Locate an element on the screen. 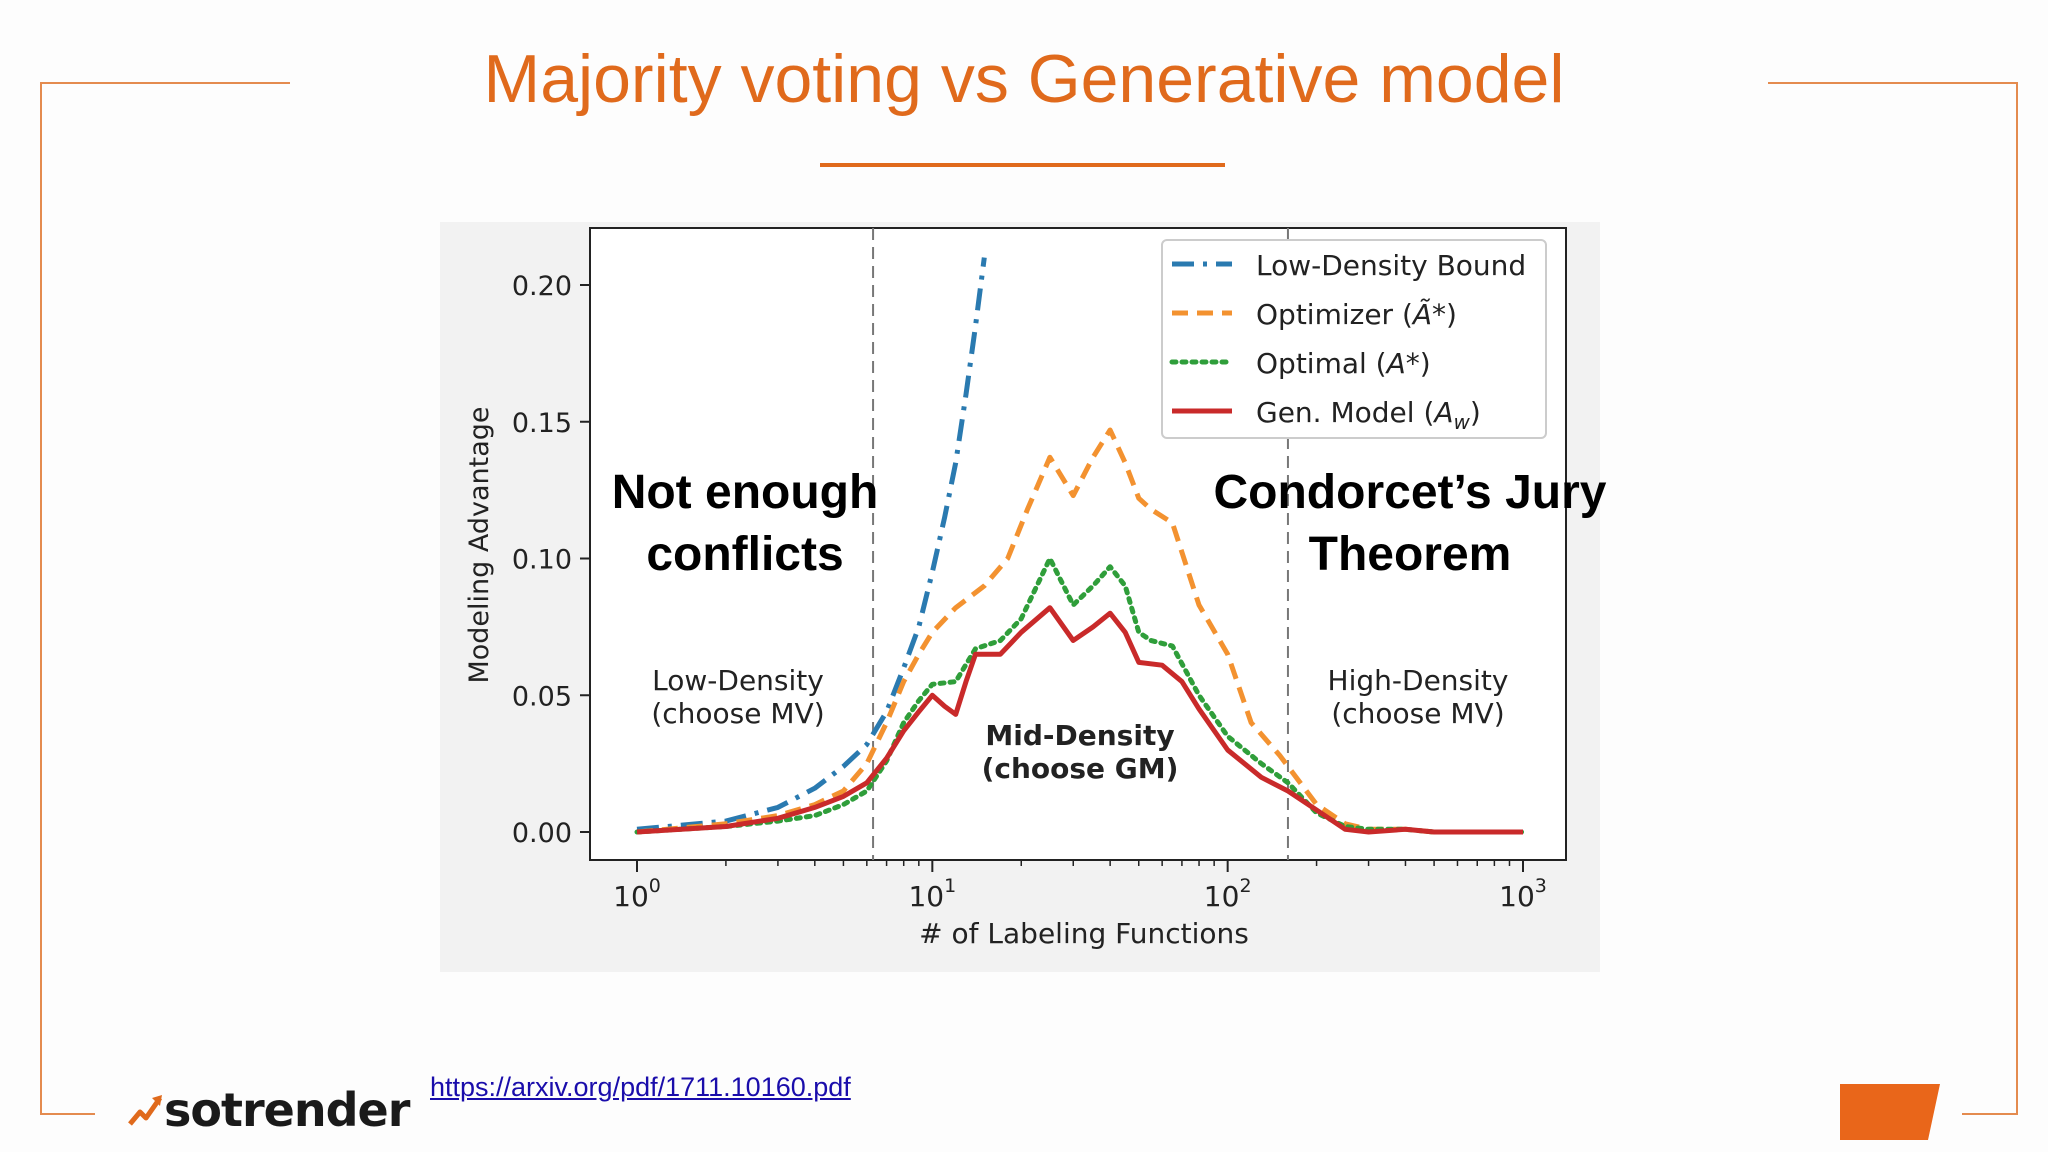 The height and width of the screenshot is (1152, 2048). overlay-label-2-line-1: Condorcet’s Jury is located at coordinates (1410, 492).